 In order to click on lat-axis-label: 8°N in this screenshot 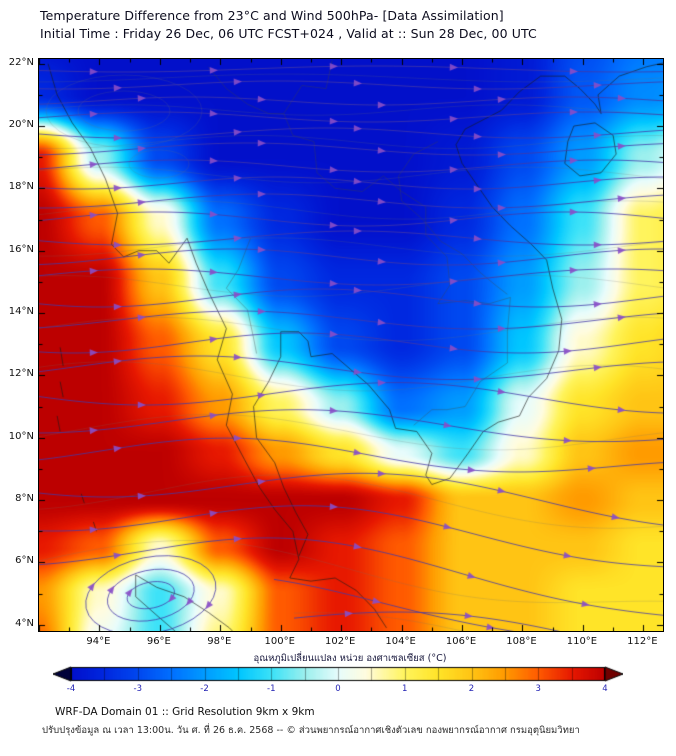, I will do `click(24, 499)`.